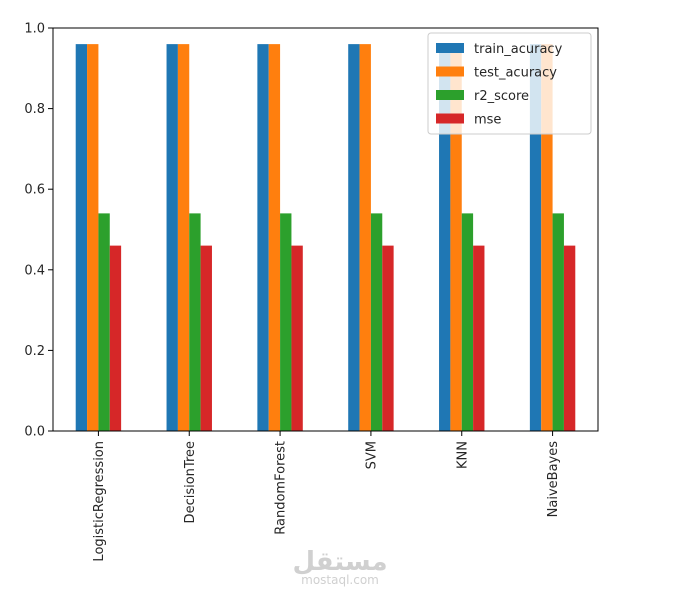 This screenshot has width=682, height=600. I want to click on legend-label: test_acuracy, so click(515, 73).